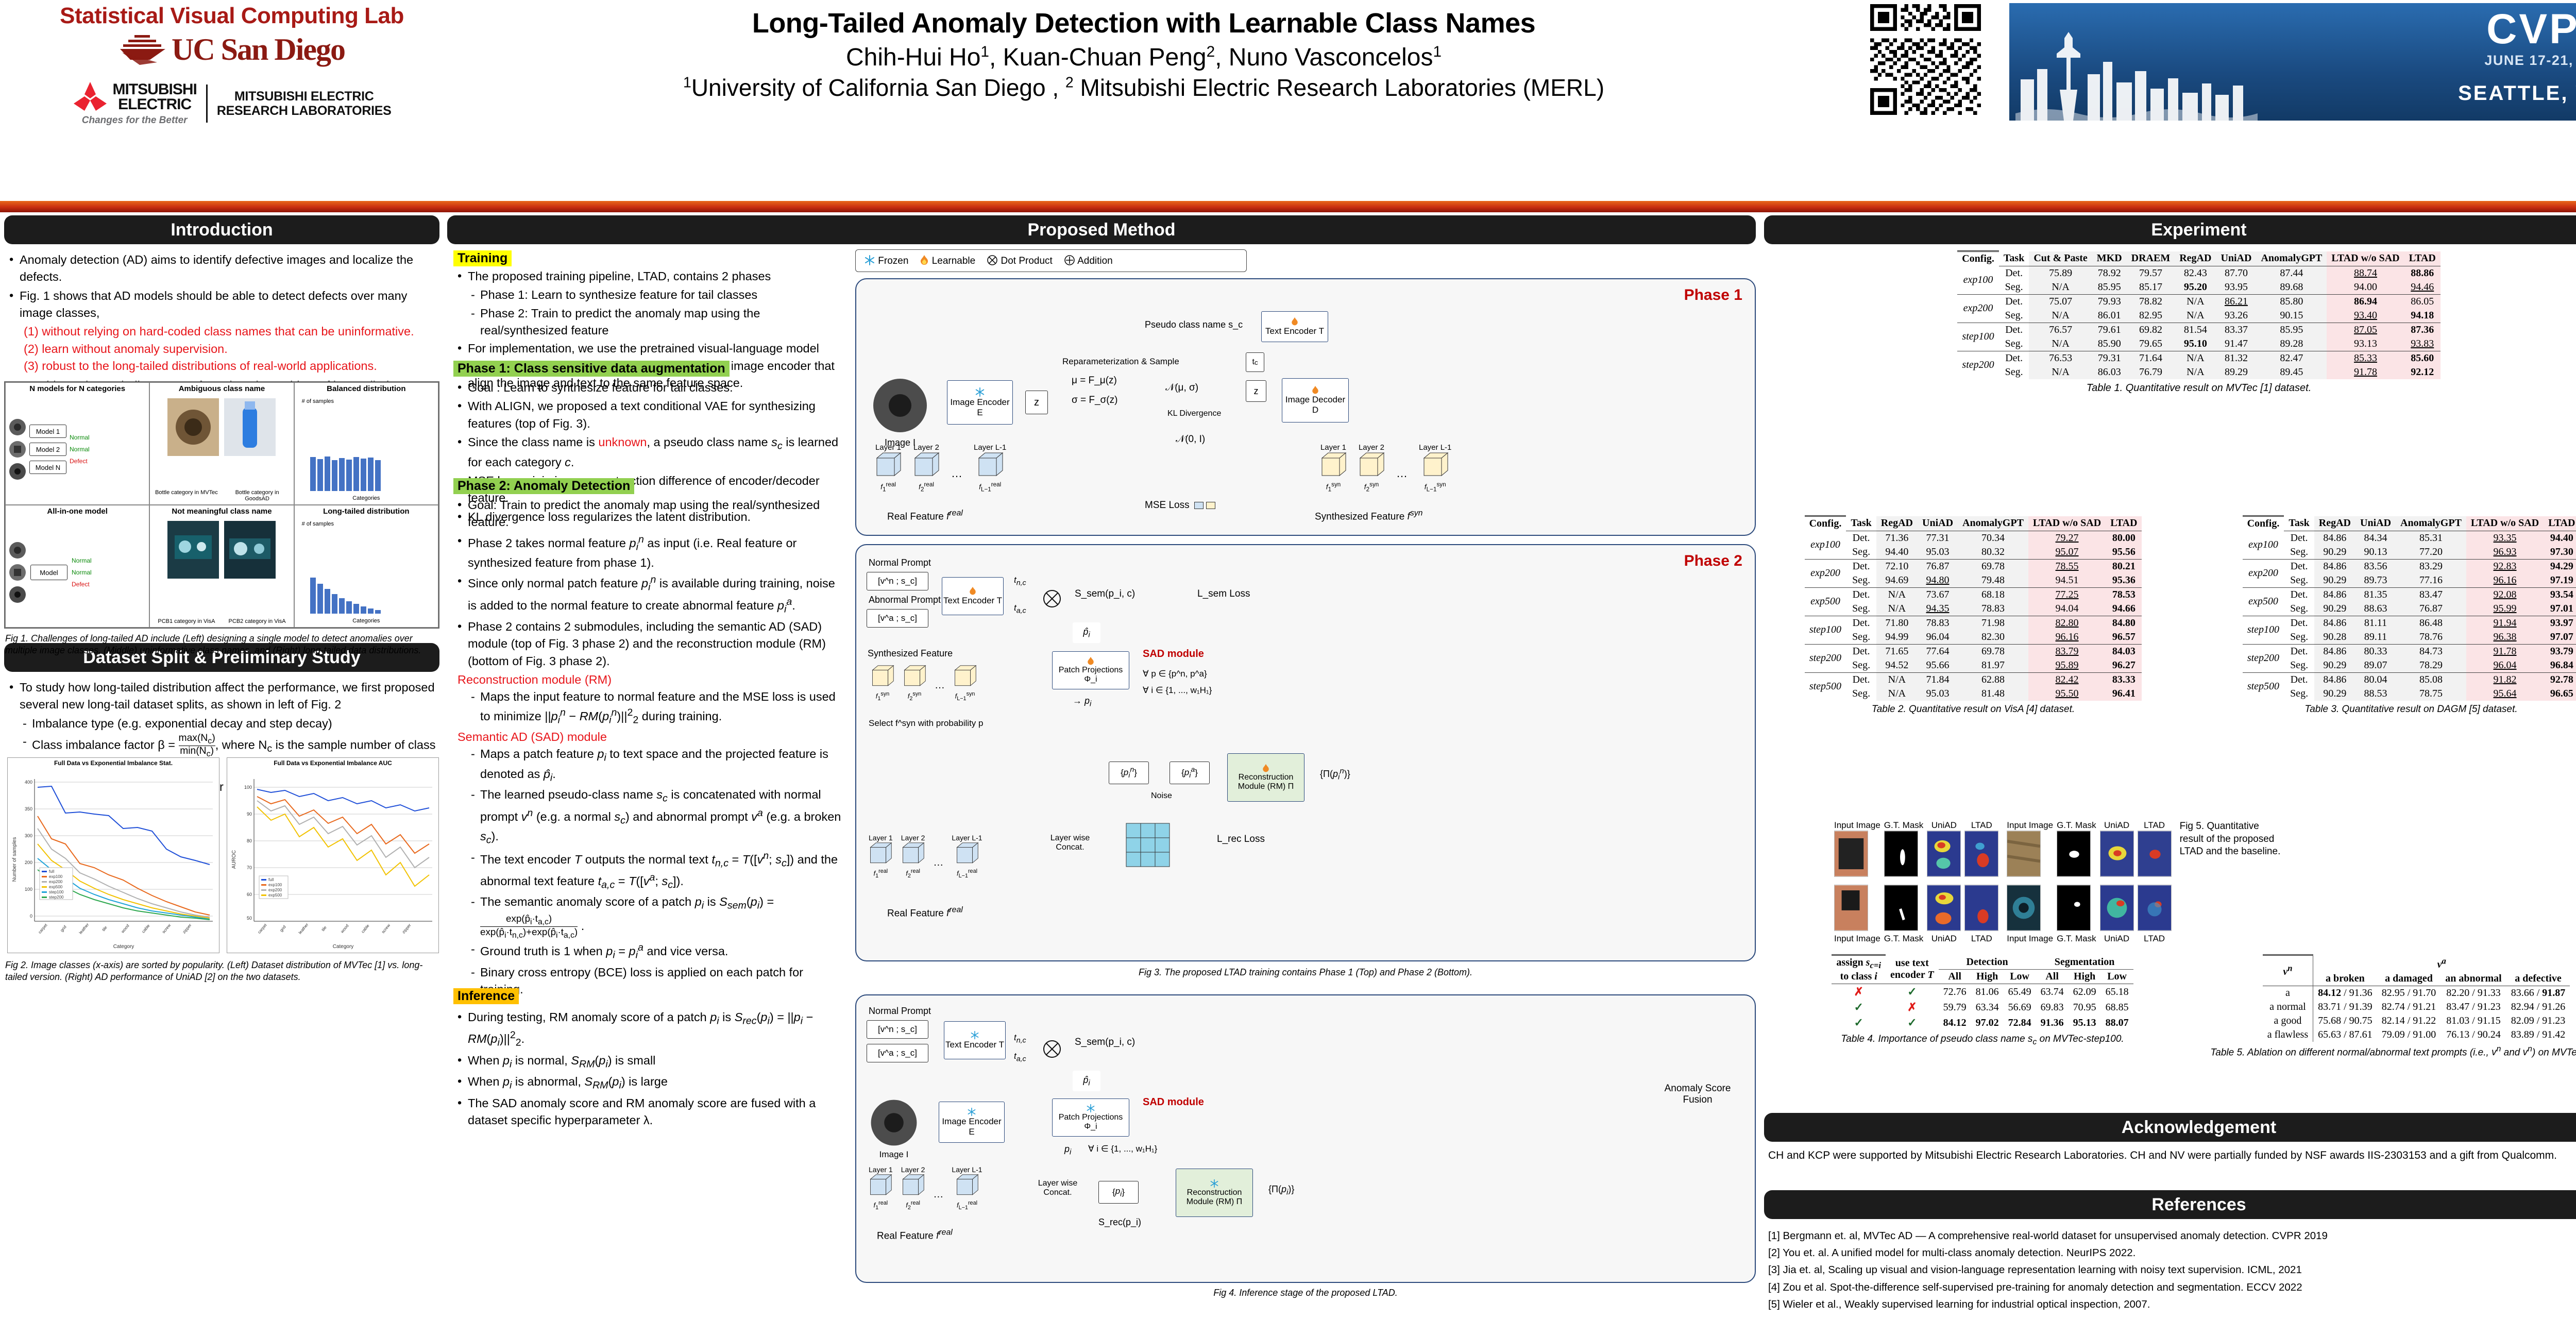 The width and height of the screenshot is (2576, 1319). What do you see at coordinates (975, 1045) in the screenshot?
I see `text-encoder-label-p4: Text Encoder T` at bounding box center [975, 1045].